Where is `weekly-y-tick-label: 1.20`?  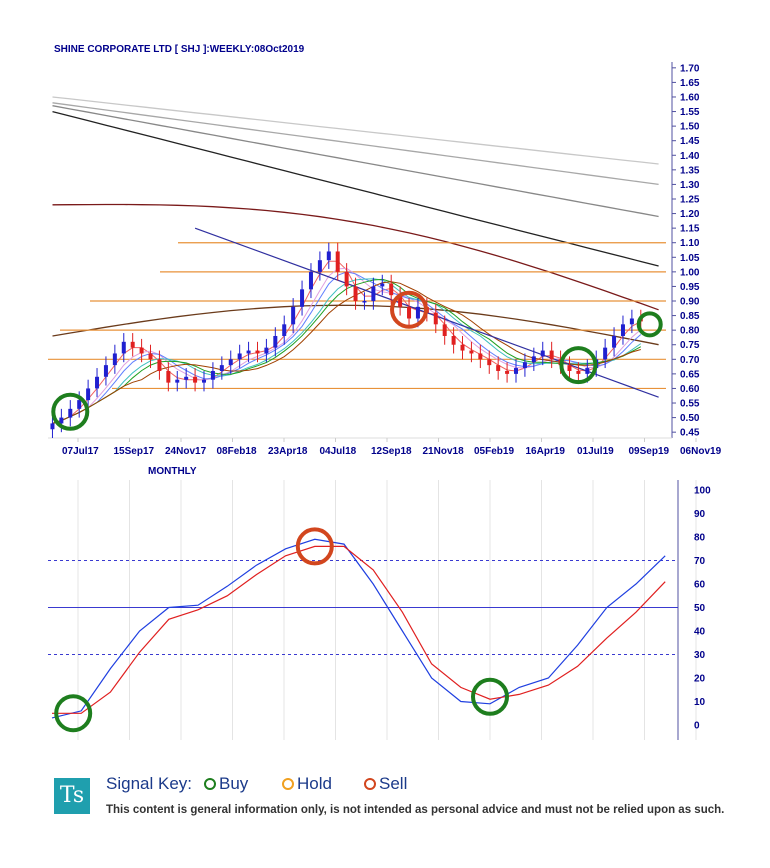 weekly-y-tick-label: 1.20 is located at coordinates (690, 214).